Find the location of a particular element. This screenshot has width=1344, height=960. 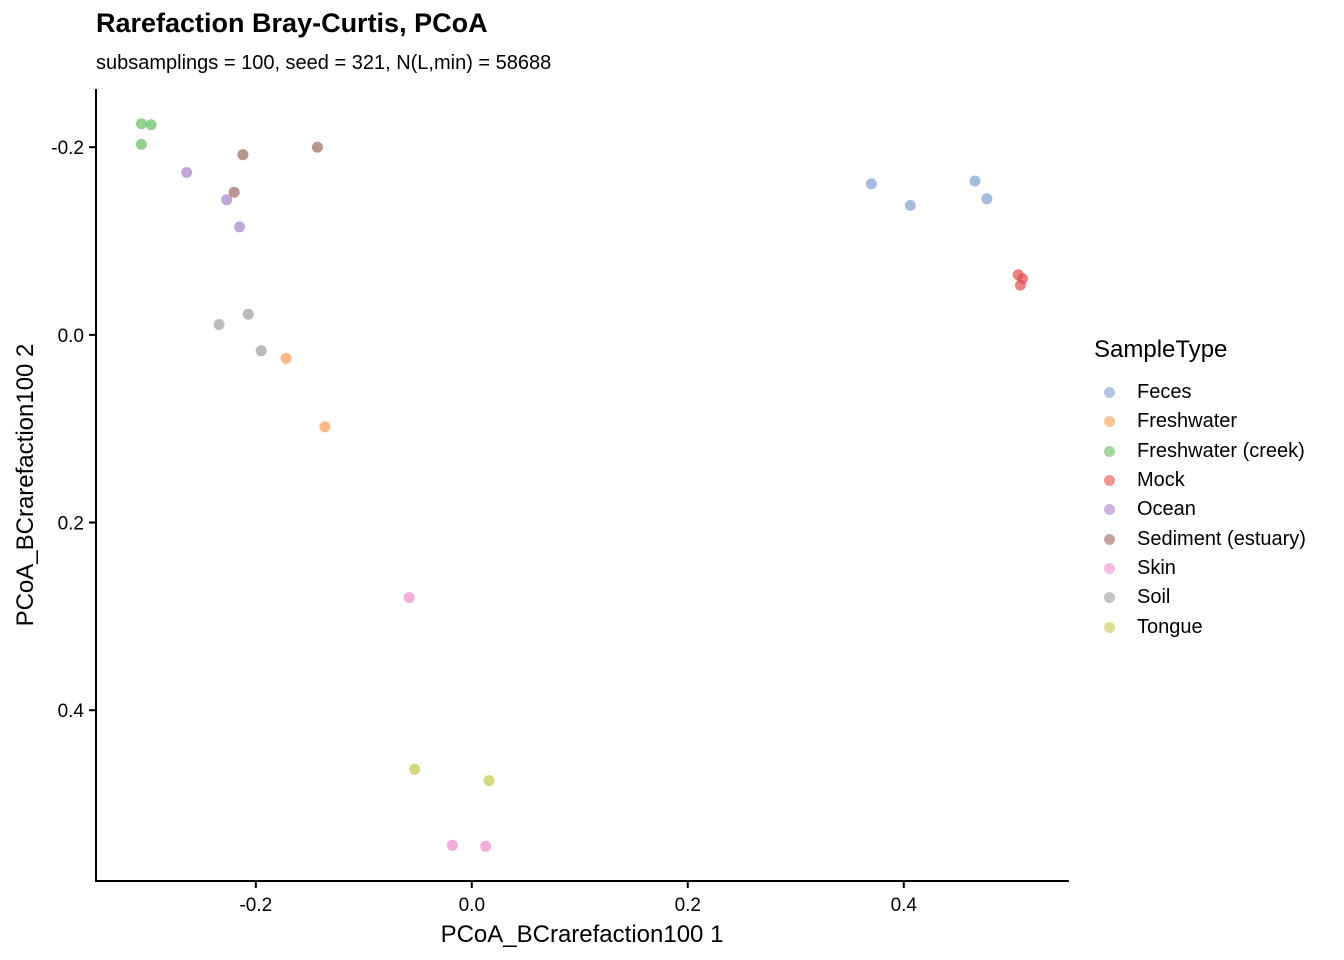

y-axis-label: PCoA_BCrarefaction100 2 is located at coordinates (25, 485).